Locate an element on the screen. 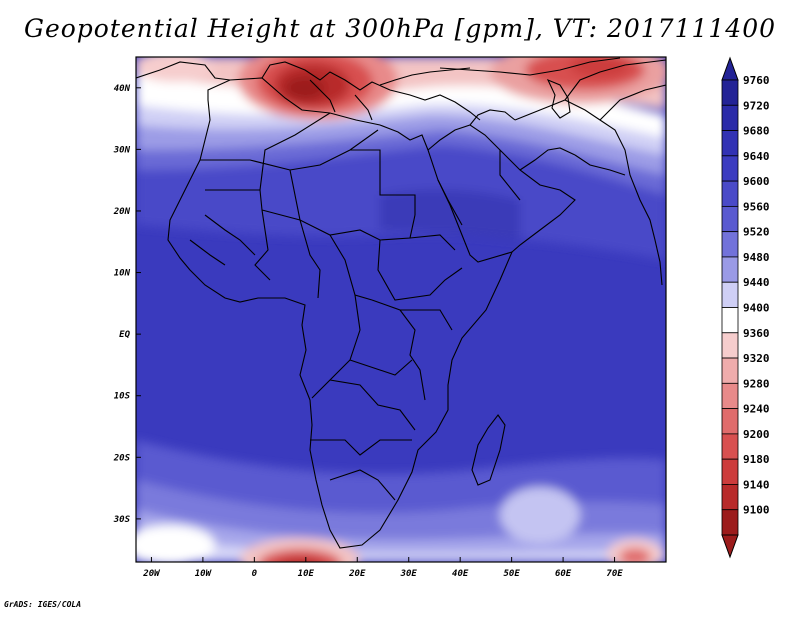  colorbar-level-label: 9600 is located at coordinates (756, 181).